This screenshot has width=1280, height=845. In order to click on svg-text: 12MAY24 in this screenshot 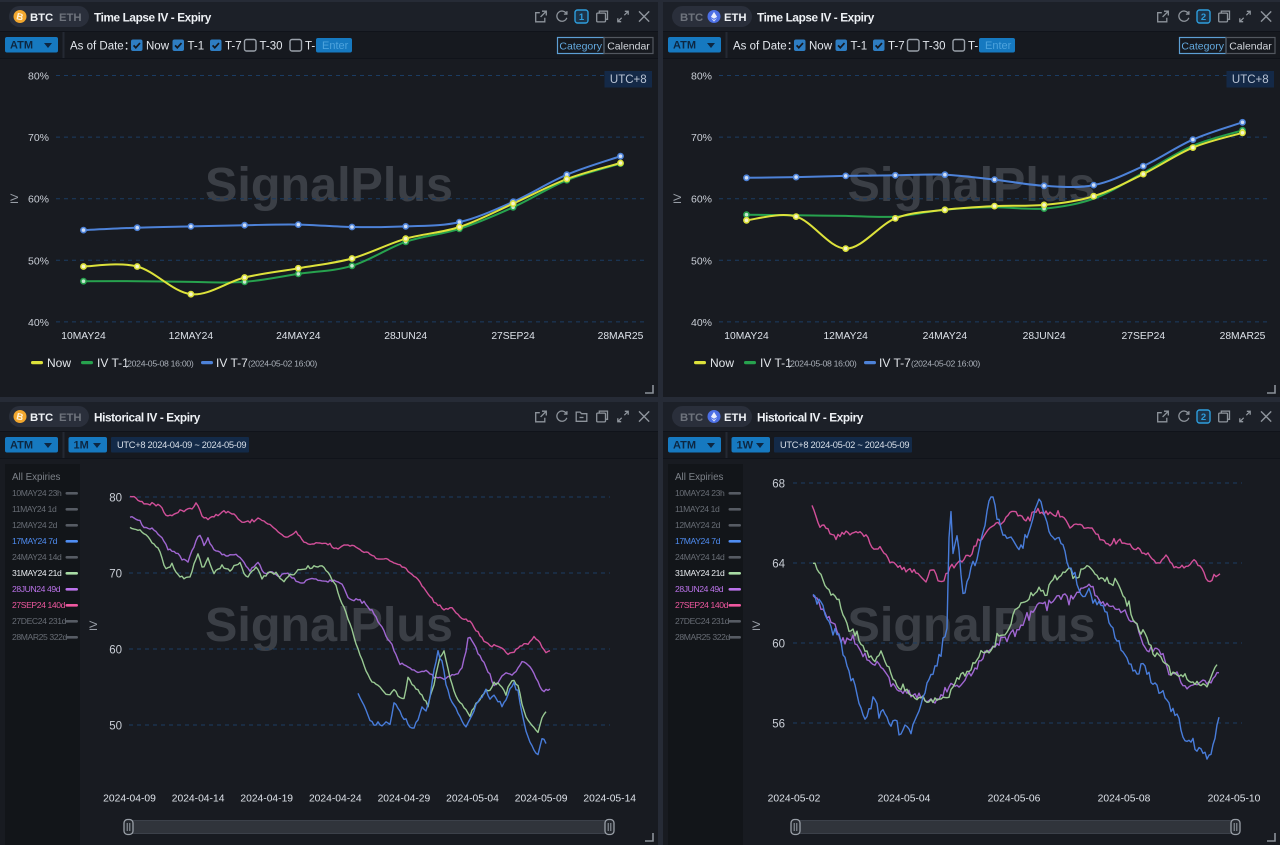, I will do `click(191, 336)`.